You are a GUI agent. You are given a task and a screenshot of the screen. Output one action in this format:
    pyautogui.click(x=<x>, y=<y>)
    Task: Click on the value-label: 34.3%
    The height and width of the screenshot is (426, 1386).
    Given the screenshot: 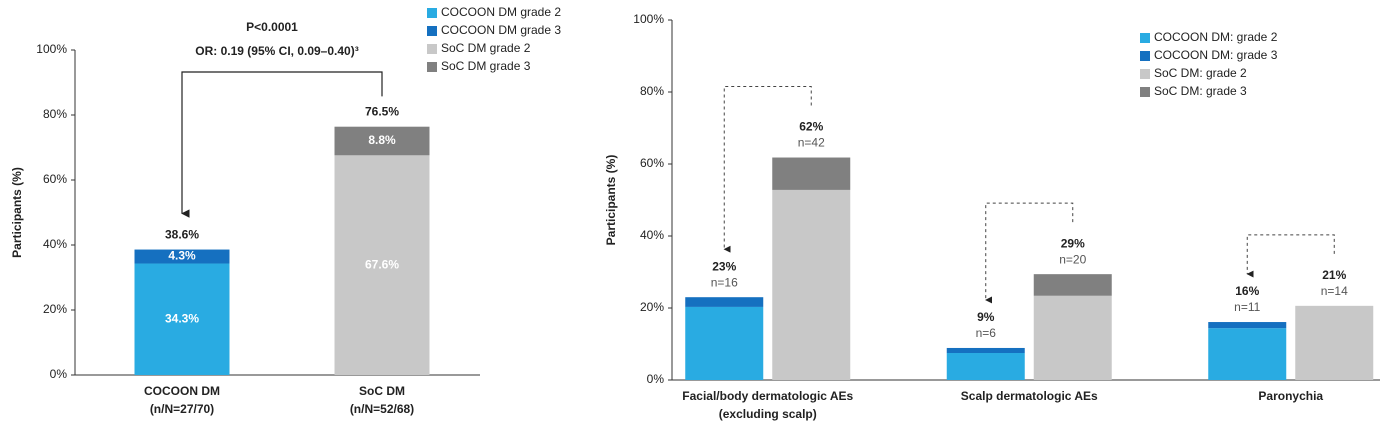 What is the action you would take?
    pyautogui.click(x=182, y=318)
    